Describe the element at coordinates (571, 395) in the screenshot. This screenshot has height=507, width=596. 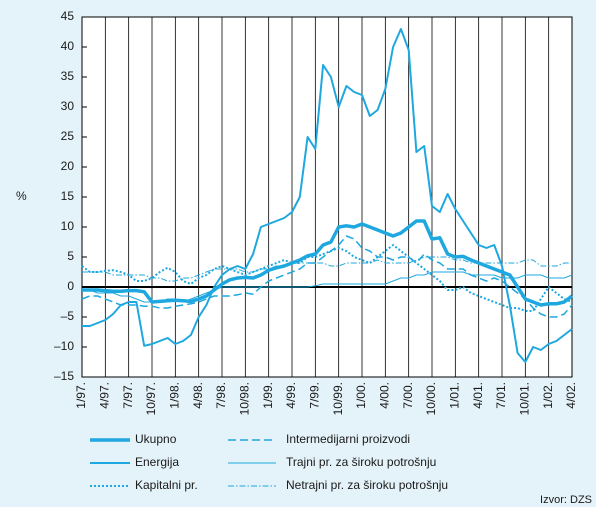
I see `x-tick-label: 4/02.` at that location.